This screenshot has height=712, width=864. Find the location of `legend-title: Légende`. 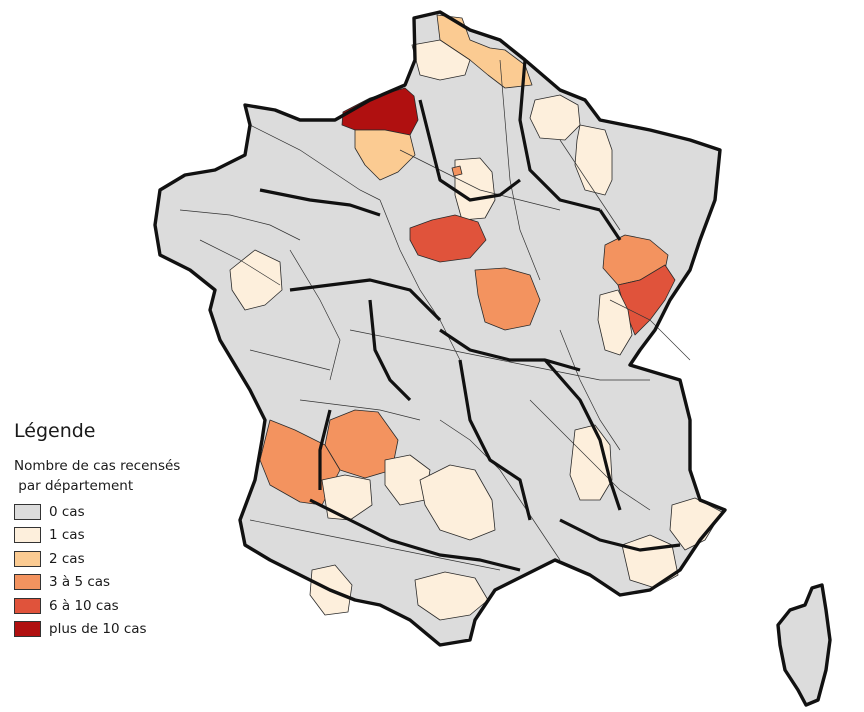

legend-title: Légende is located at coordinates (55, 431).